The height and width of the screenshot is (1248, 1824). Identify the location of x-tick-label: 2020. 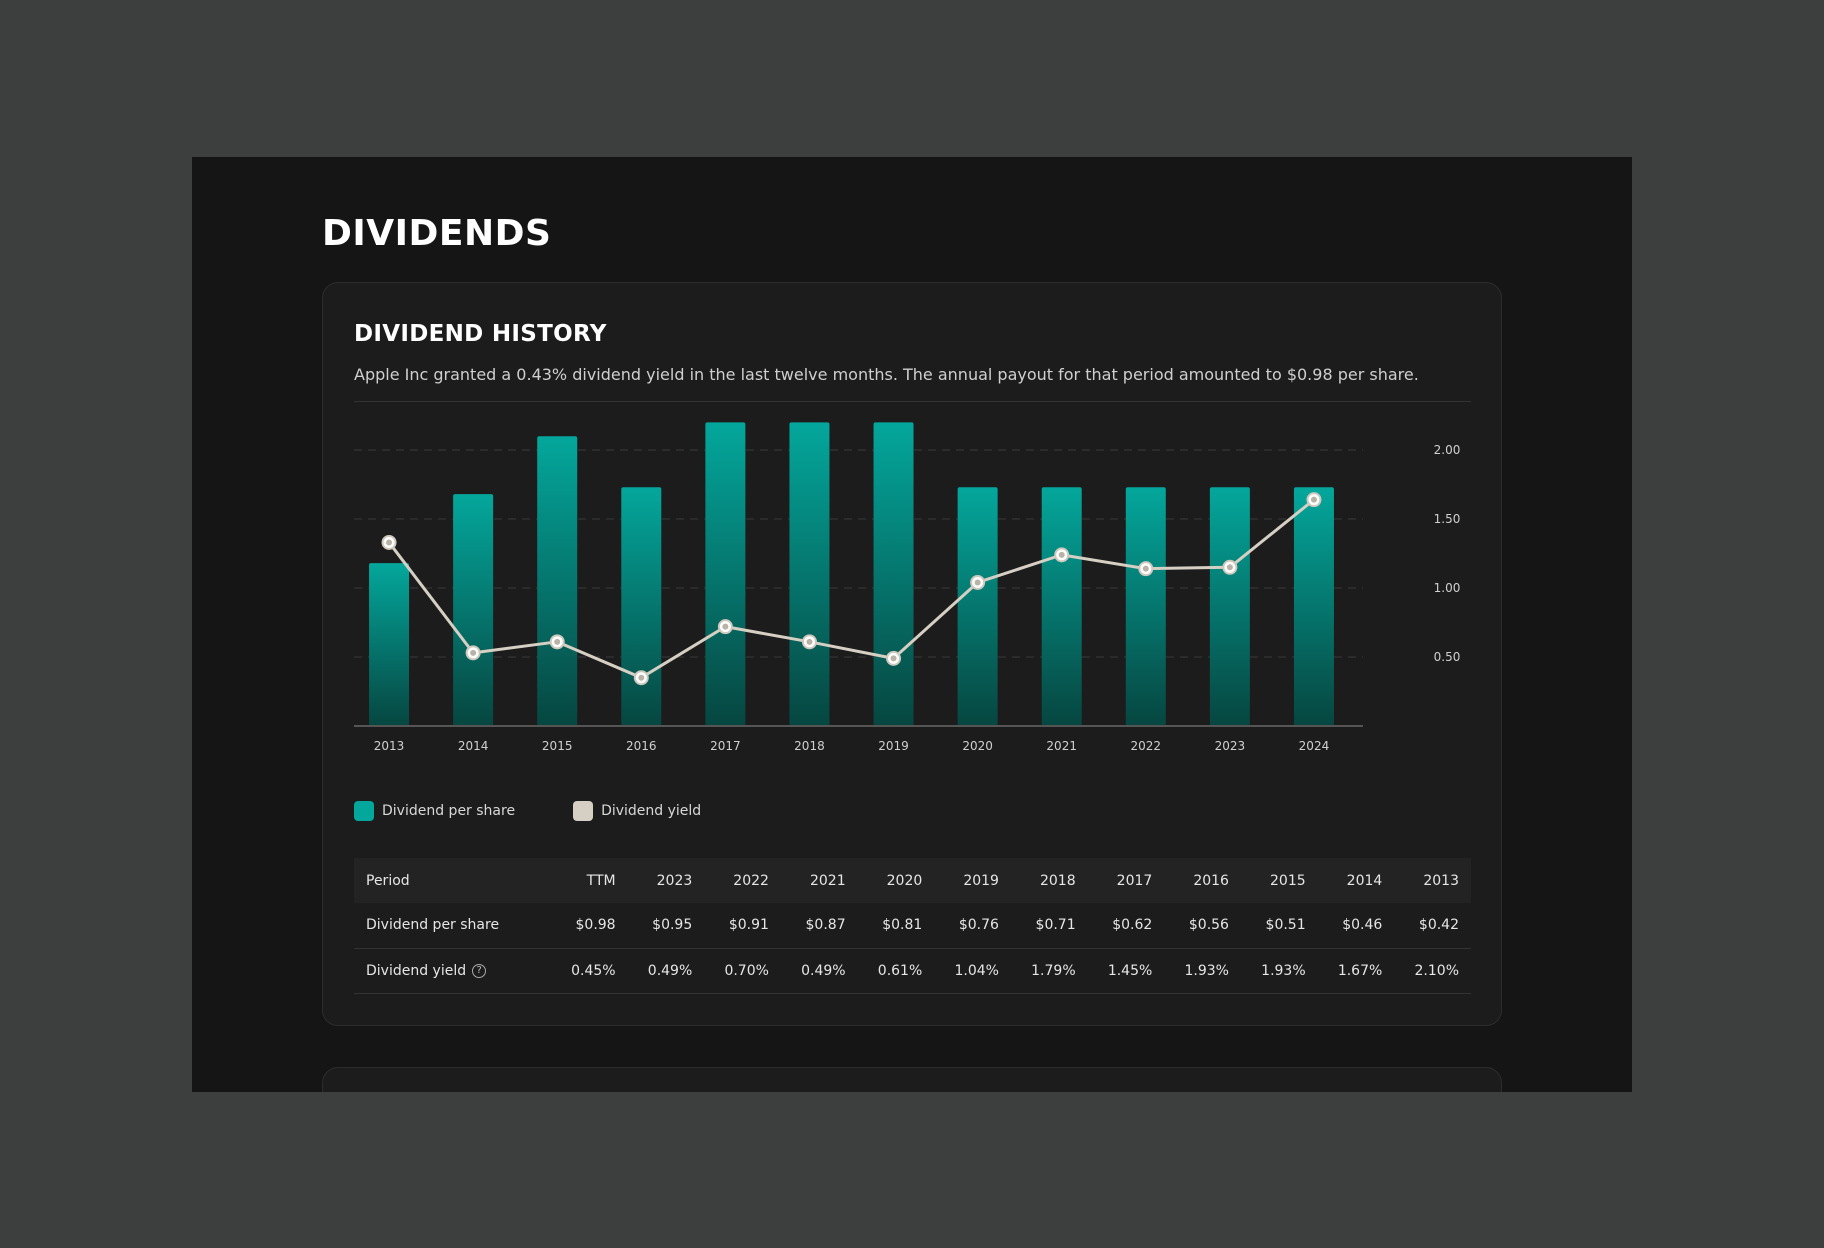
(977, 746).